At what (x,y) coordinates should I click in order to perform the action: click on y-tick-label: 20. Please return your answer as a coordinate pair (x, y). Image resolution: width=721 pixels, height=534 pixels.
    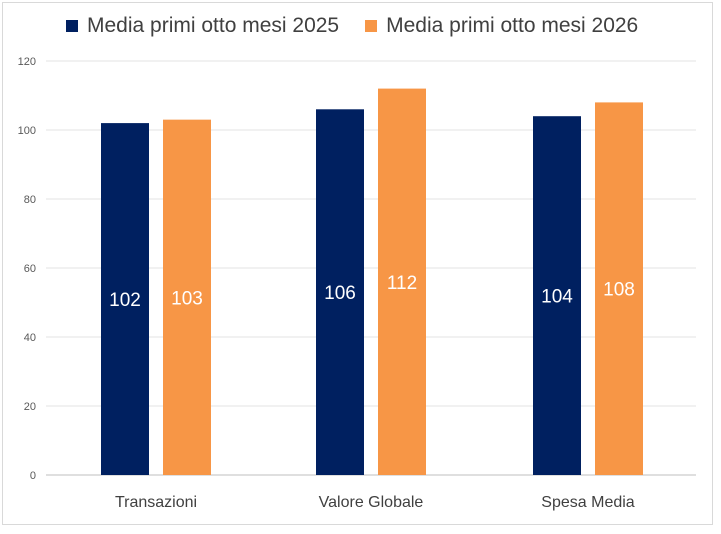
    Looking at the image, I should click on (30, 407).